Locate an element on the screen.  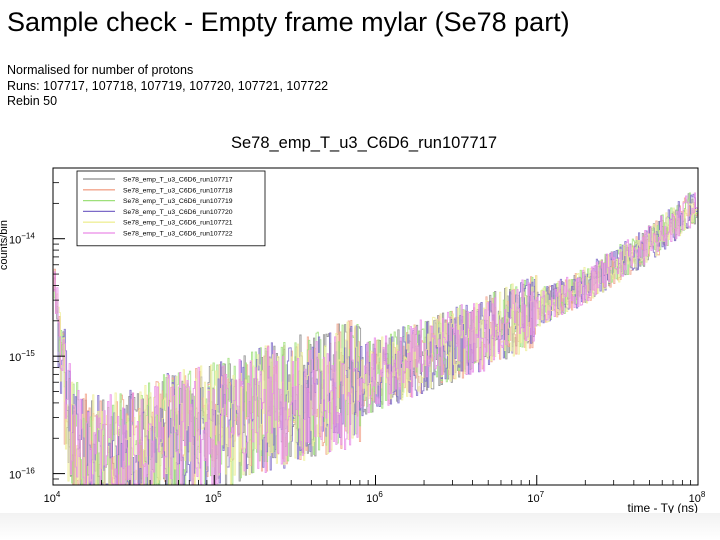
x-axis-label: time - Tγ (ns) is located at coordinates (663, 508).